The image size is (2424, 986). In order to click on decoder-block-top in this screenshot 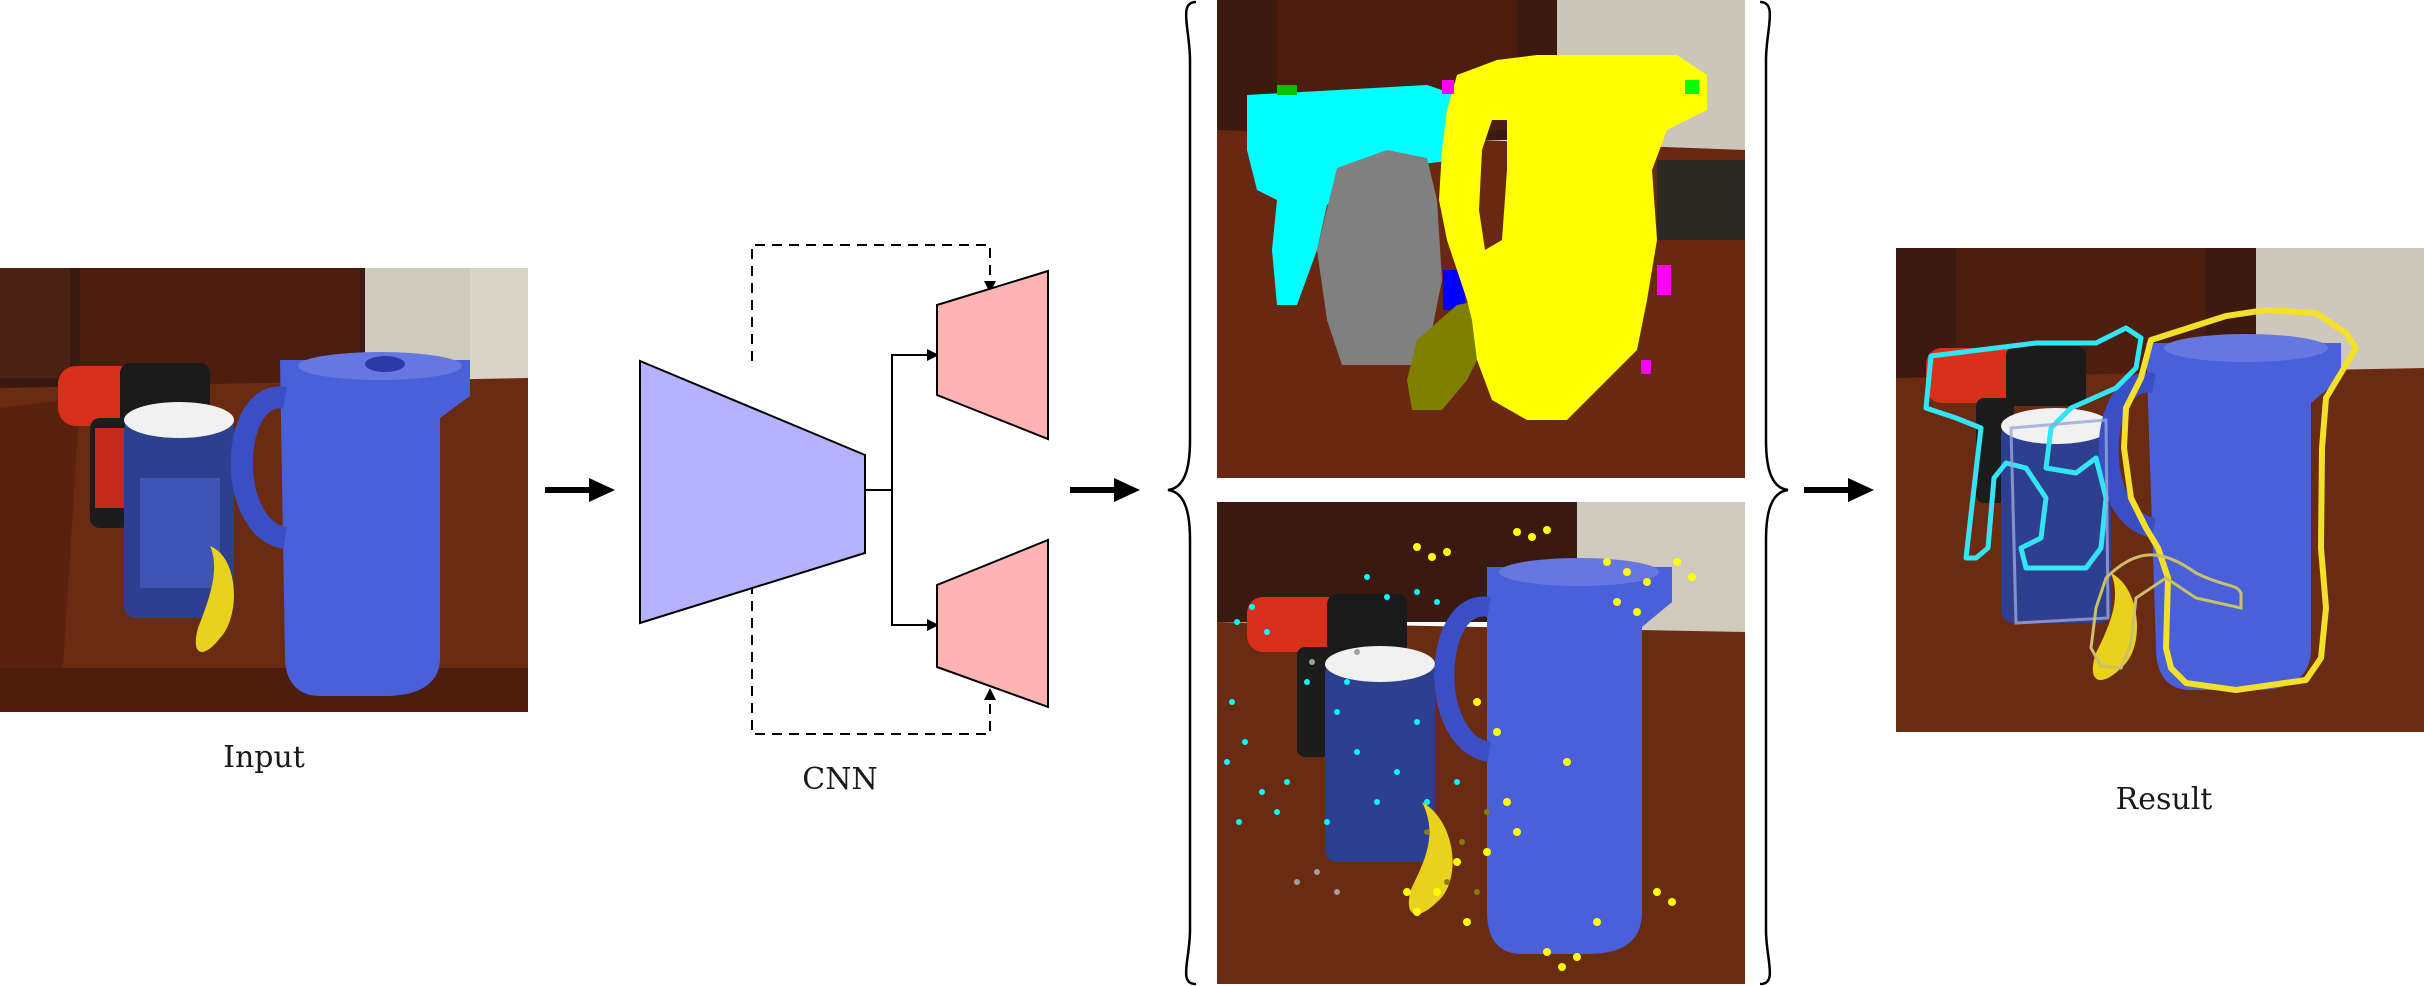, I will do `click(992, 355)`.